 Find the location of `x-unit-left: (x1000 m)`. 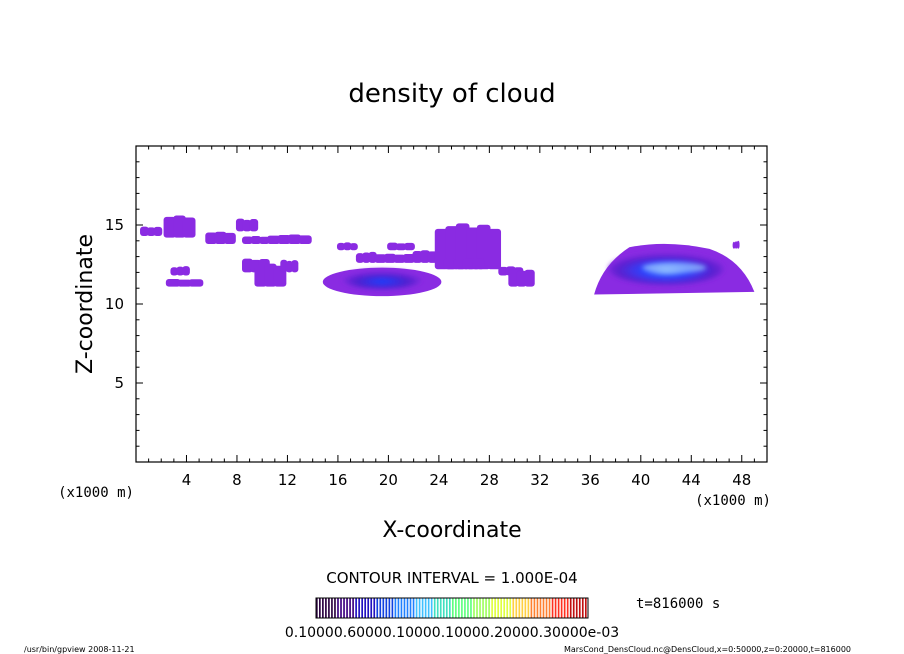

x-unit-left: (x1000 m) is located at coordinates (96, 493).